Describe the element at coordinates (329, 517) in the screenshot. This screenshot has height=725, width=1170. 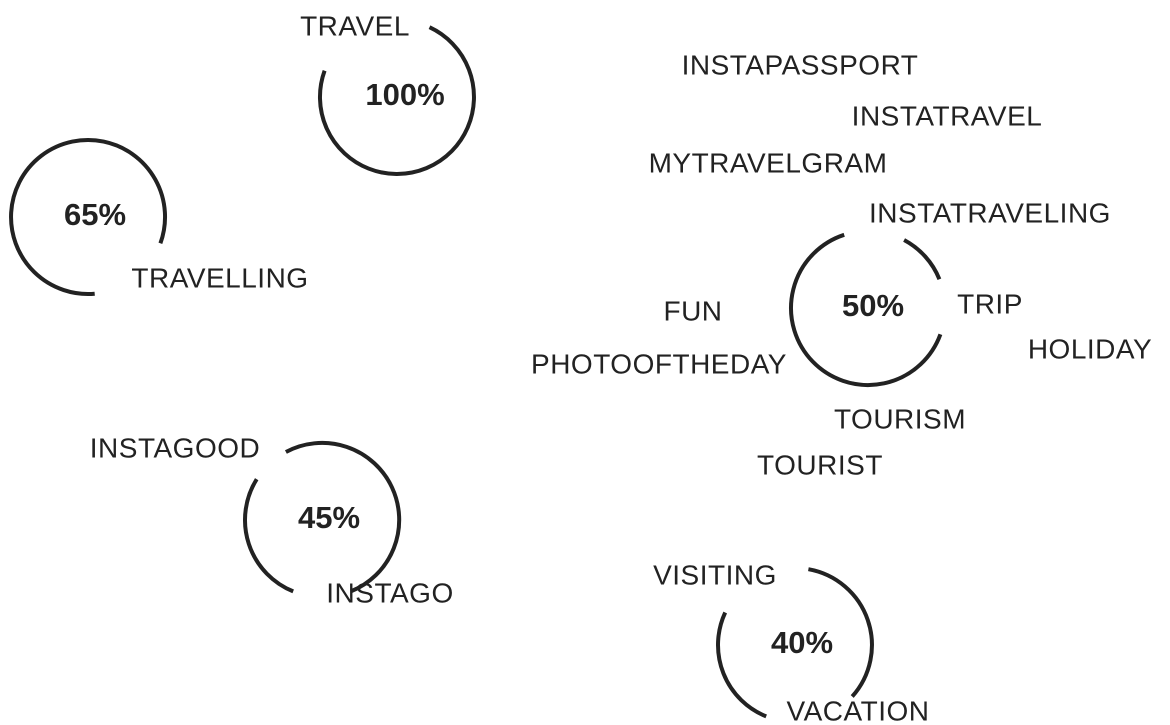
I see `percent: 45%` at that location.